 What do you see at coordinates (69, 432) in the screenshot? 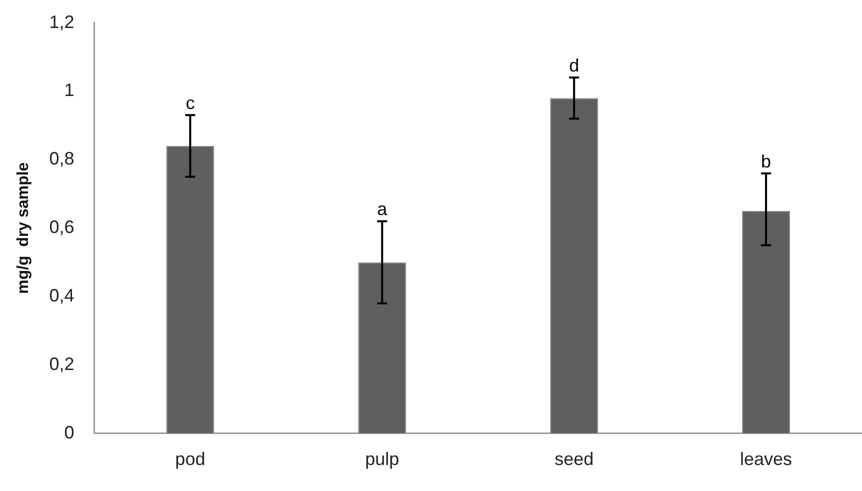
I see `y-tick-label: 0` at bounding box center [69, 432].